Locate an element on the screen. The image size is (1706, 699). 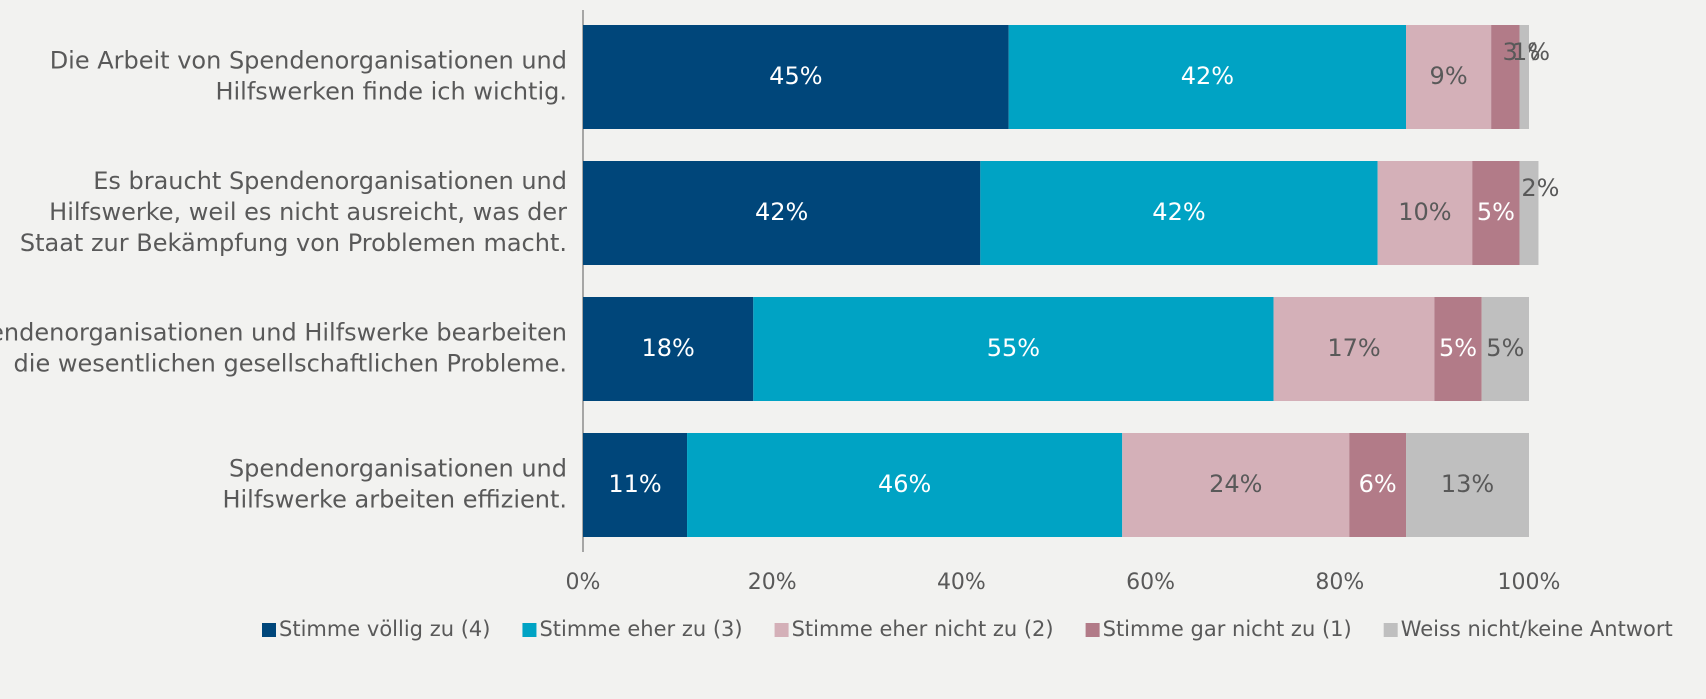
legend-label: Stimme gar nicht zu (1) is located at coordinates (1227, 629).